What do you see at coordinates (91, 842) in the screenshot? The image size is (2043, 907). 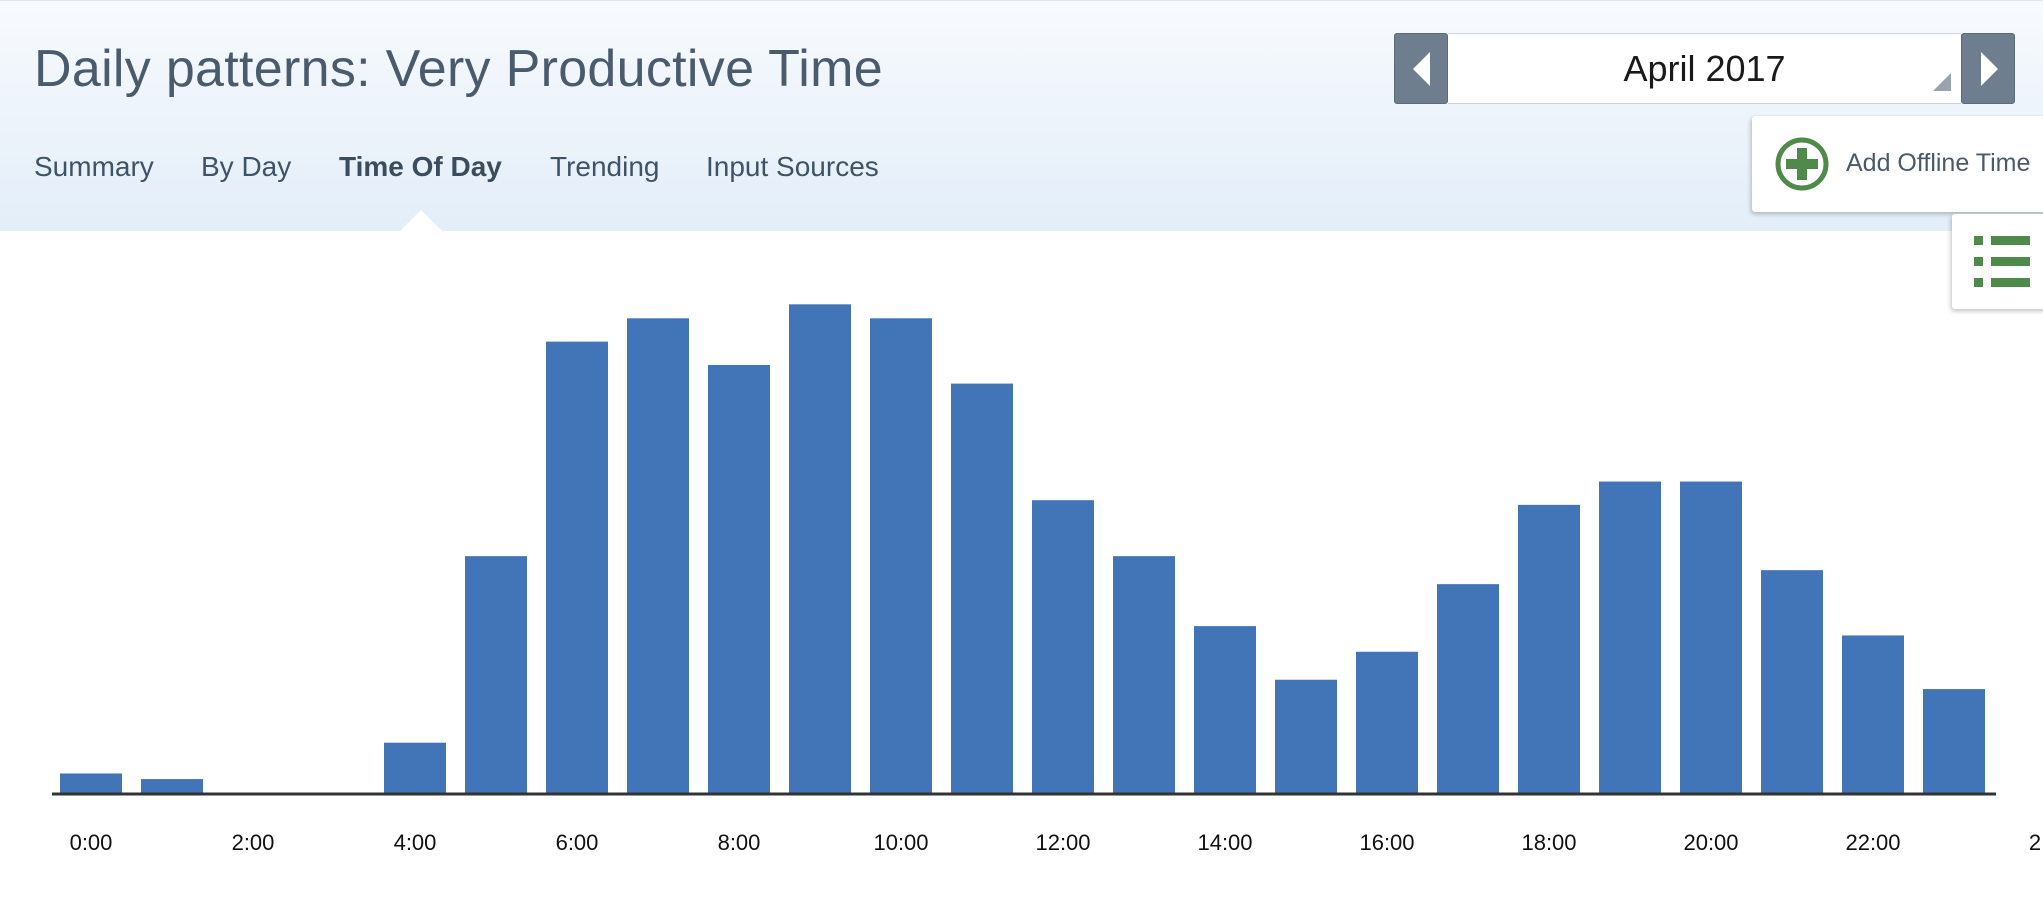 I see `x-tick-label: 0:00` at bounding box center [91, 842].